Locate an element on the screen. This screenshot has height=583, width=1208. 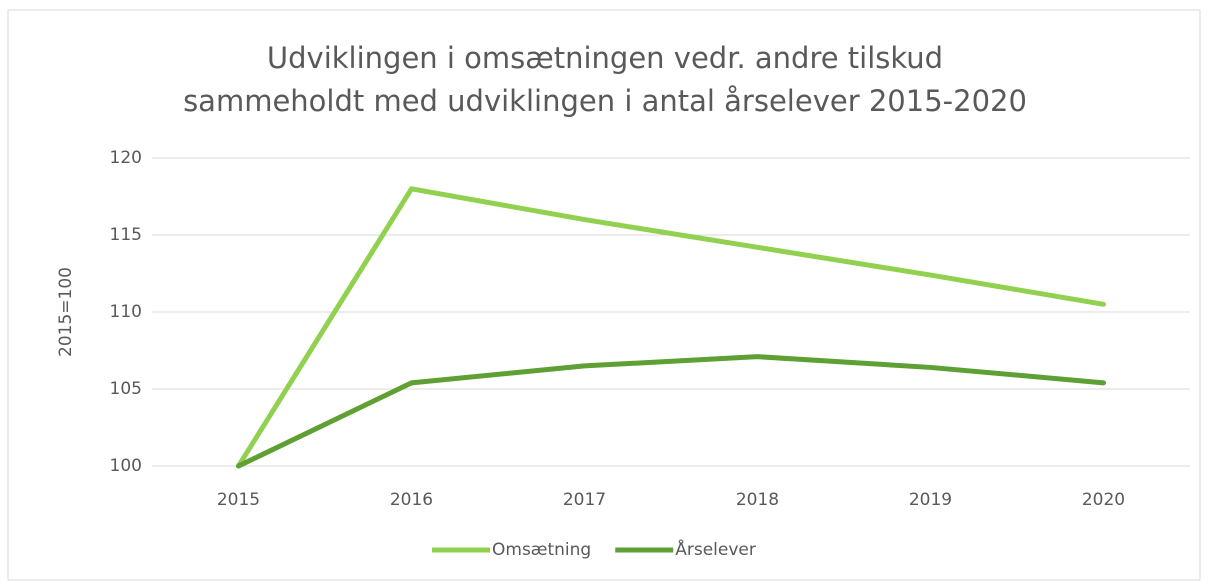
y-tick-label: 120 is located at coordinates (126, 158).